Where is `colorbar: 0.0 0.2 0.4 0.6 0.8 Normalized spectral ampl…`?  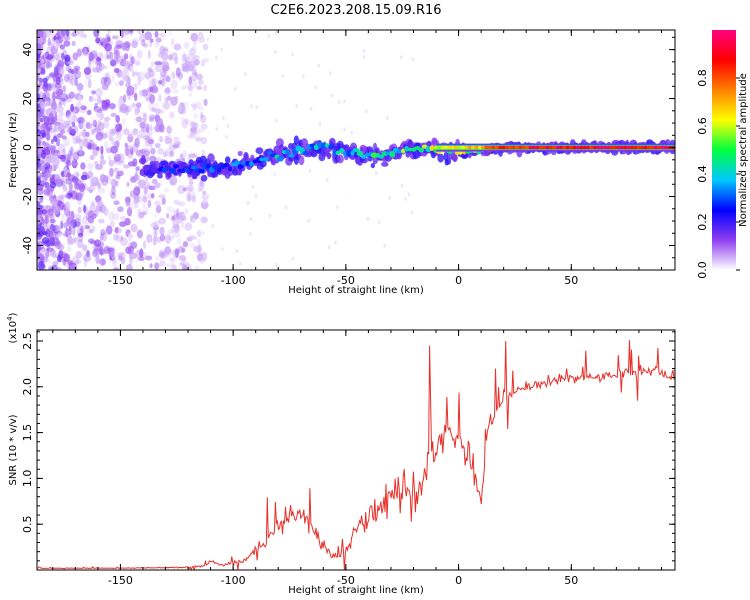
colorbar: 0.0 0.2 0.4 0.6 0.8 Normalized spectral ampl… is located at coordinates (722, 154).